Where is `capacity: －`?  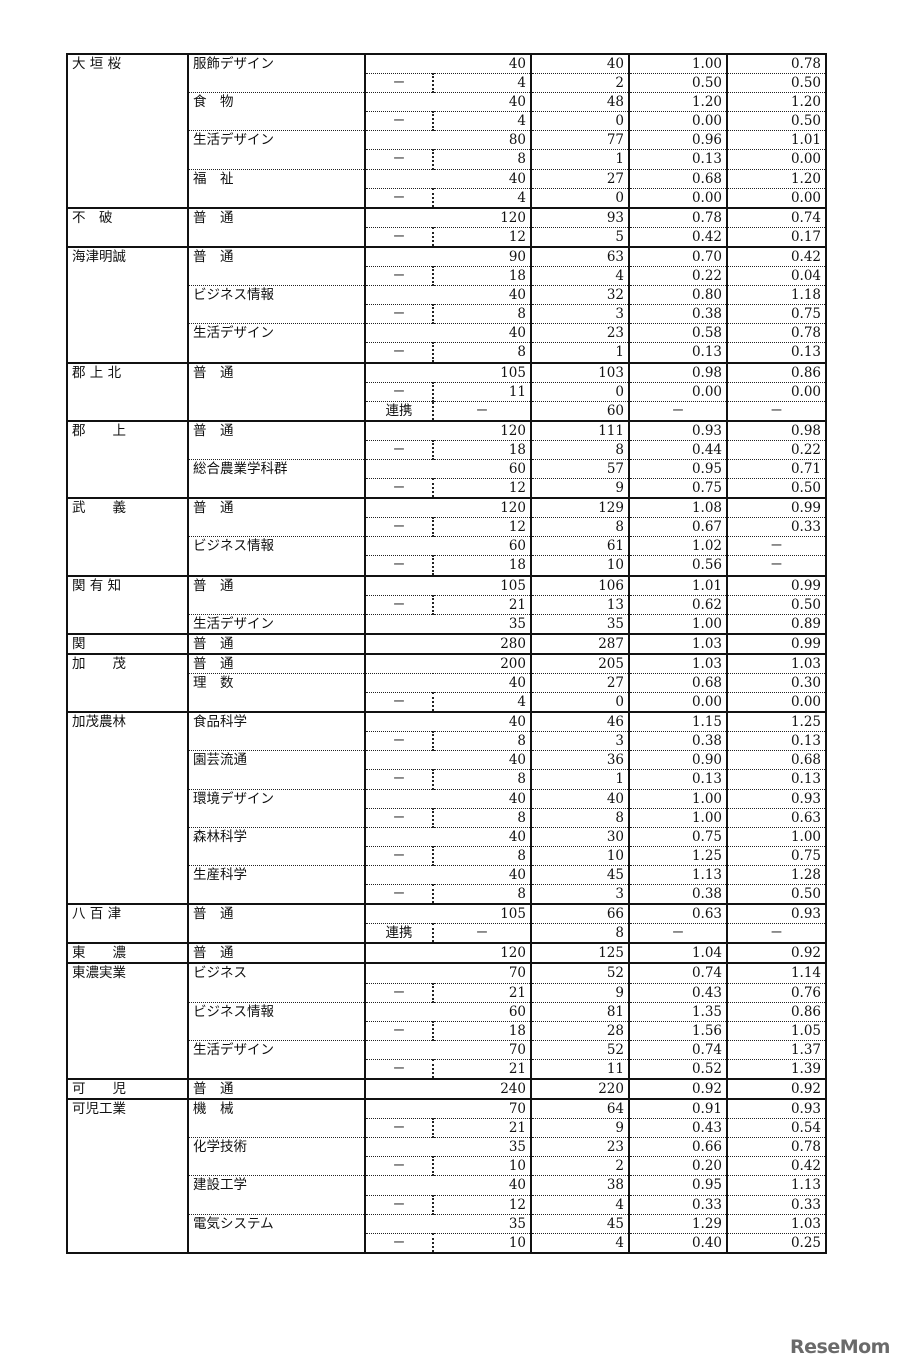 capacity: － is located at coordinates (482, 410).